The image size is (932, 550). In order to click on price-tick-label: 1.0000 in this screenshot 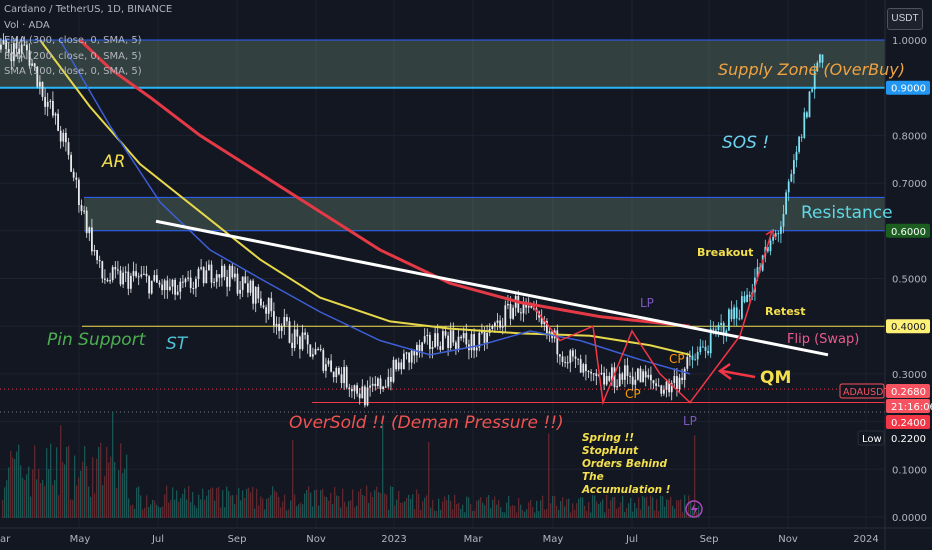, I will do `click(909, 41)`.